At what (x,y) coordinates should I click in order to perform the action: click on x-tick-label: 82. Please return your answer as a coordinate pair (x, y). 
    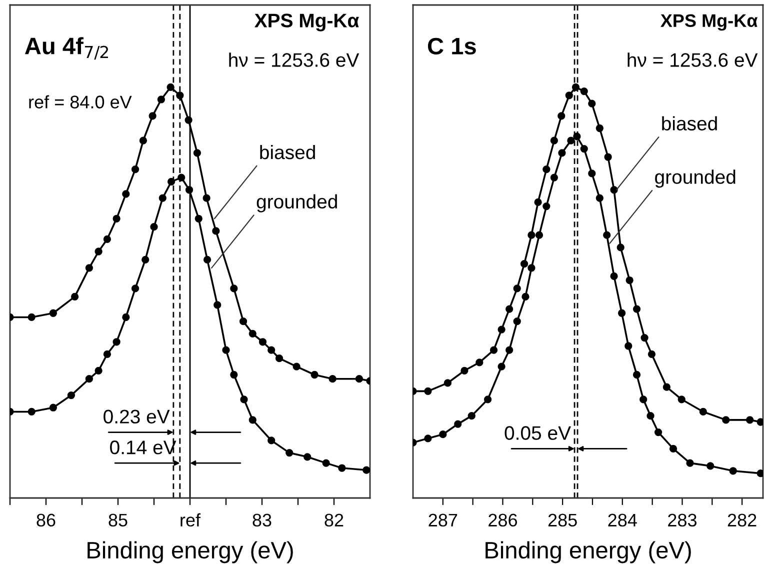
    Looking at the image, I should click on (334, 520).